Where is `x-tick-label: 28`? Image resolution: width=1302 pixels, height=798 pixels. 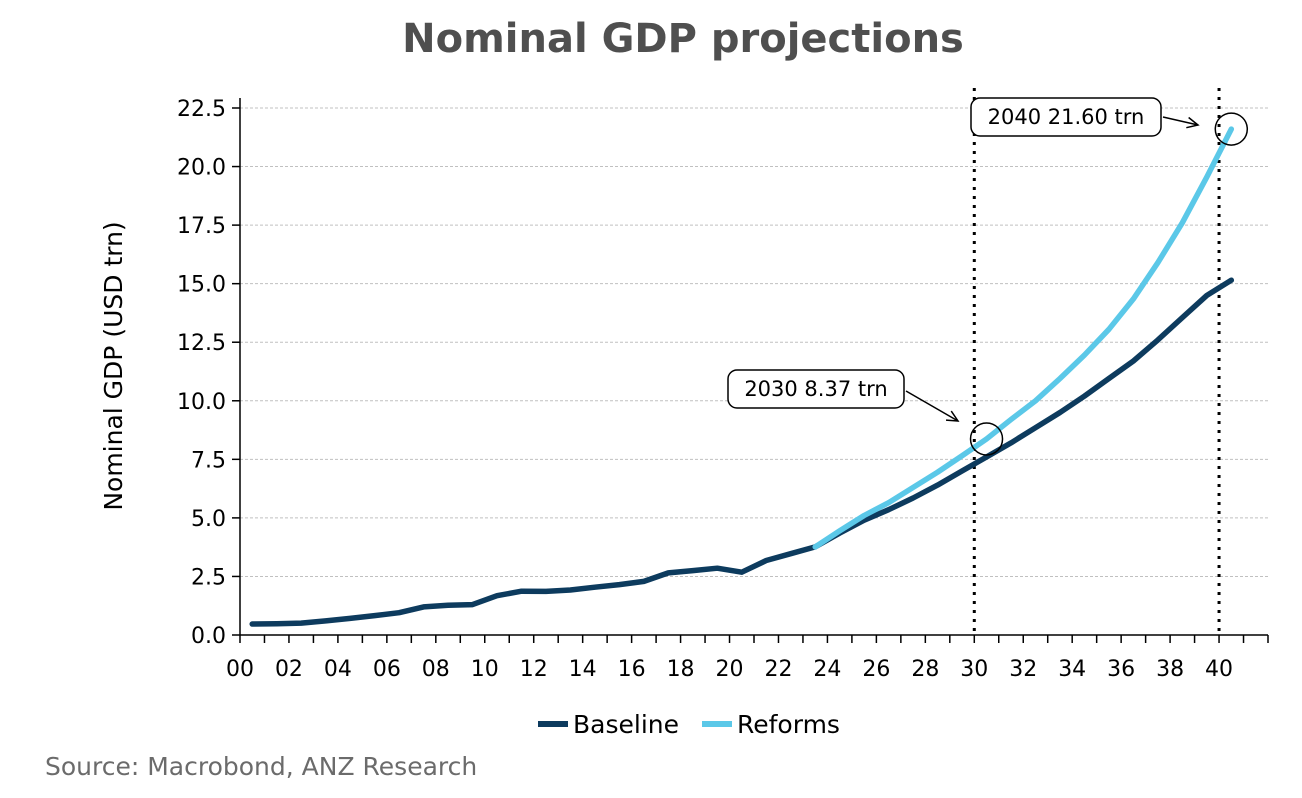 x-tick-label: 28 is located at coordinates (925, 669).